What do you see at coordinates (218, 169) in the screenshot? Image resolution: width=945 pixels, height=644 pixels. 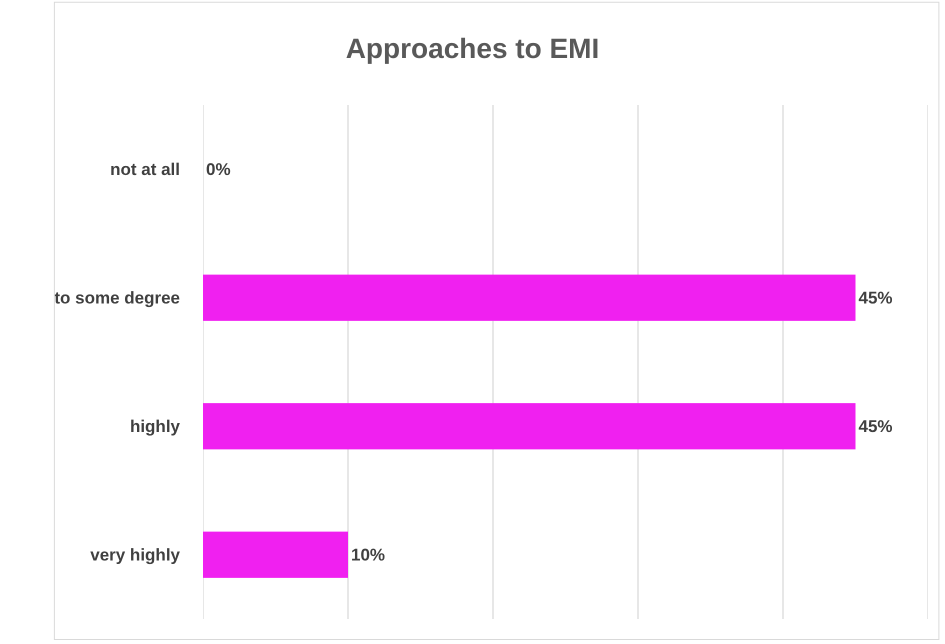 I see `data-label: 0%` at bounding box center [218, 169].